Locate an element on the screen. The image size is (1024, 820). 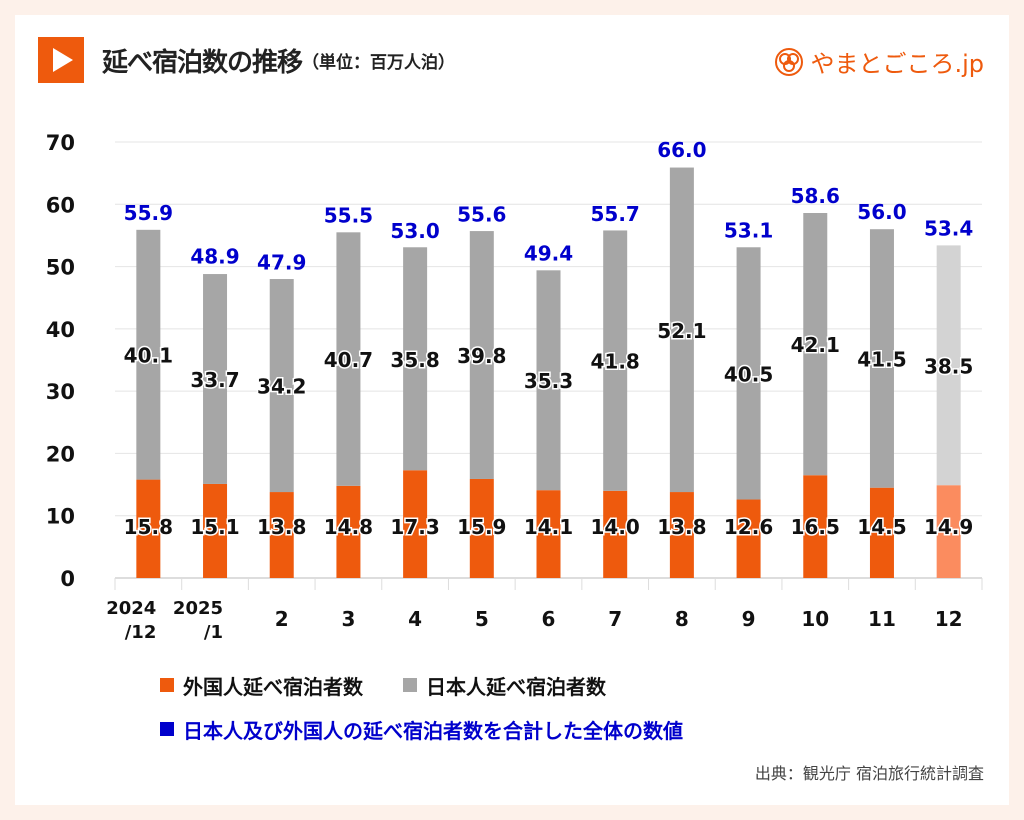
data-label-japanese: 35.3 is located at coordinates (548, 381).